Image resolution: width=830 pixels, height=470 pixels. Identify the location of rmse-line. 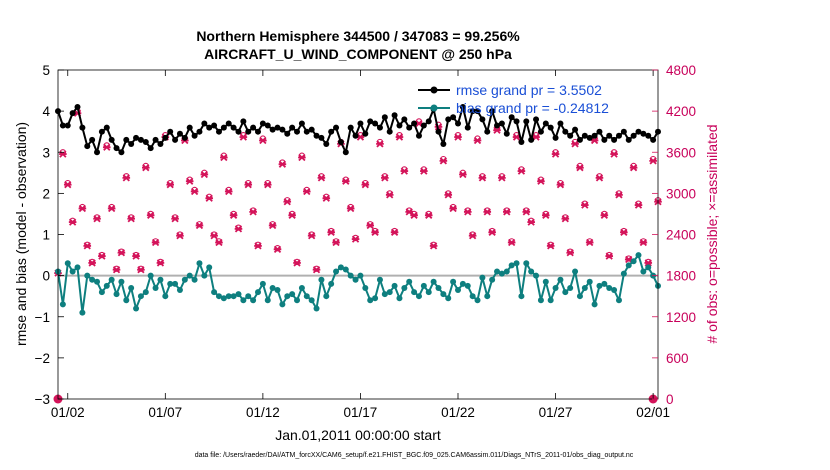
(358, 130).